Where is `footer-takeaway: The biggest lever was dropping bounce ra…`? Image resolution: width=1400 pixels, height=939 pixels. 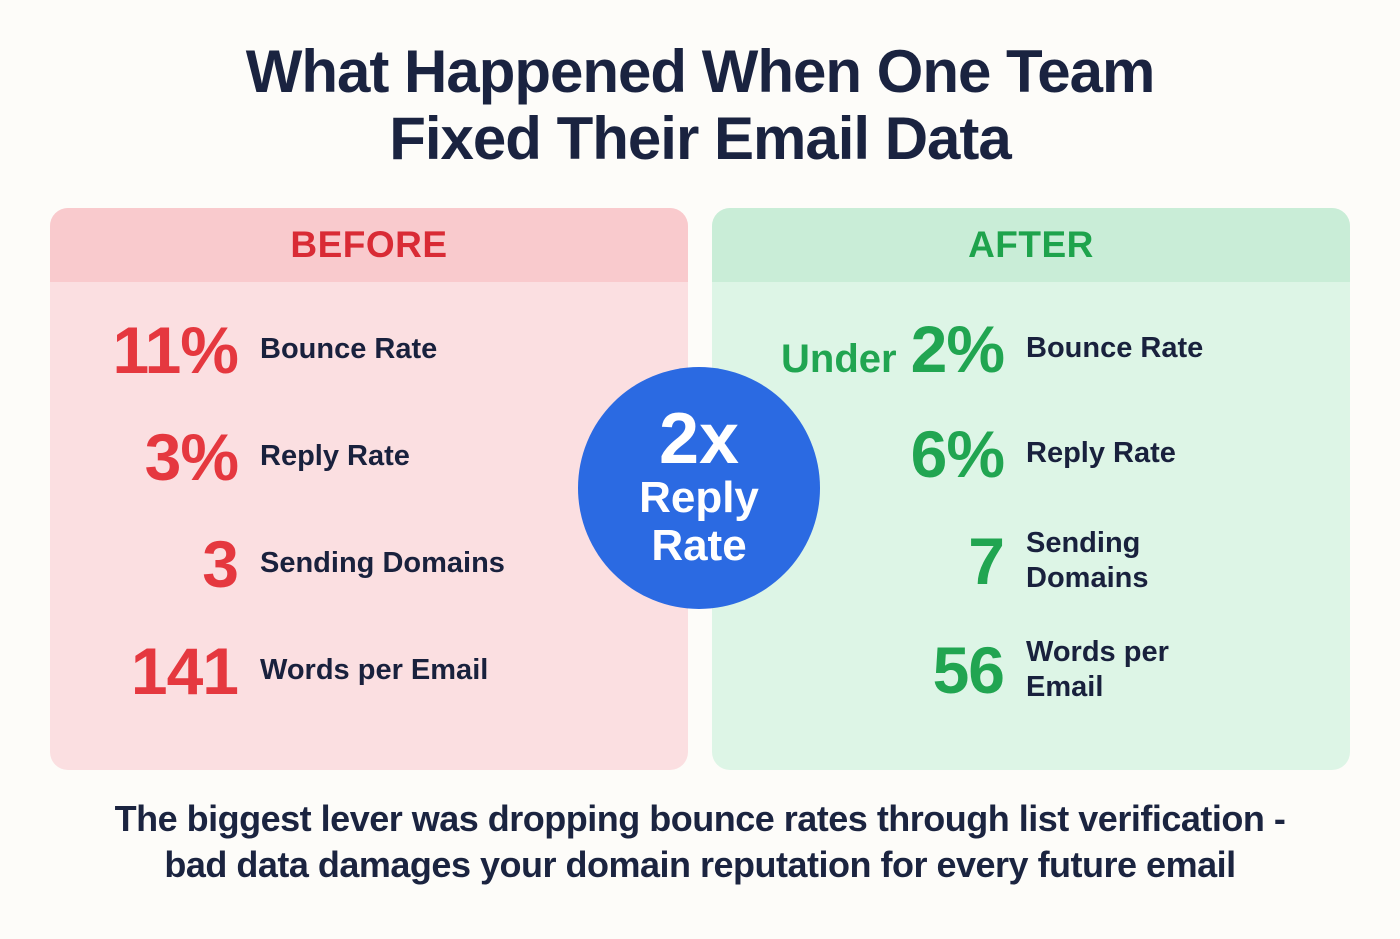 footer-takeaway: The biggest lever was dropping bounce ra… is located at coordinates (700, 842).